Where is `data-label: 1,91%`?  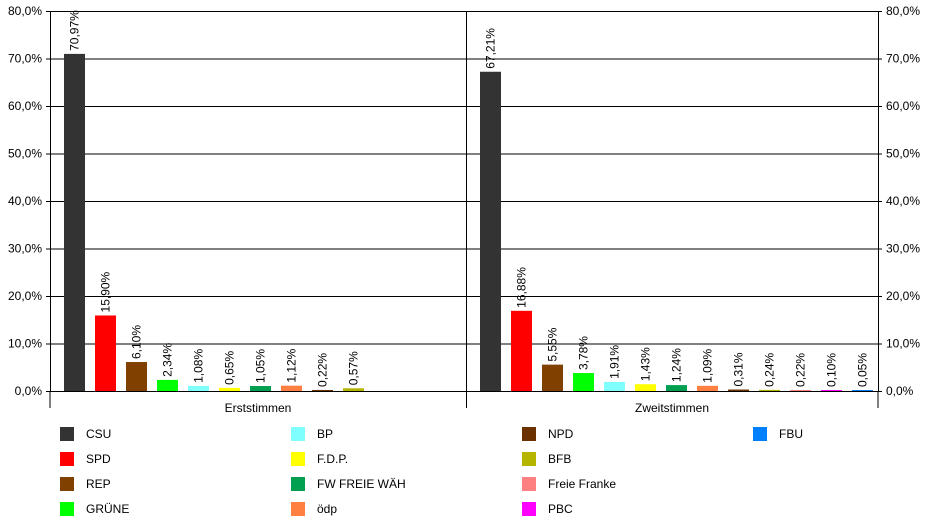 data-label: 1,91% is located at coordinates (615, 362).